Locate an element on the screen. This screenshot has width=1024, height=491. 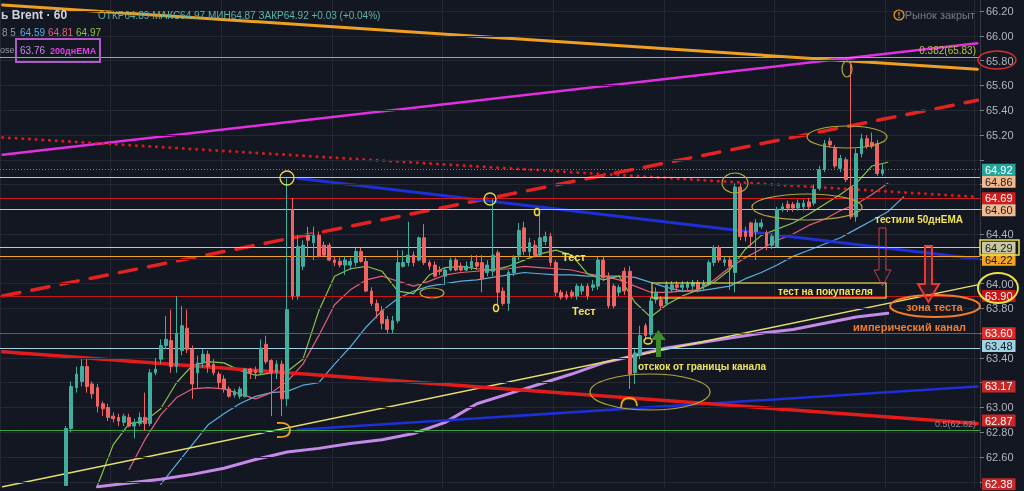
ref-line-label: 63.60 is located at coordinates (999, 333).